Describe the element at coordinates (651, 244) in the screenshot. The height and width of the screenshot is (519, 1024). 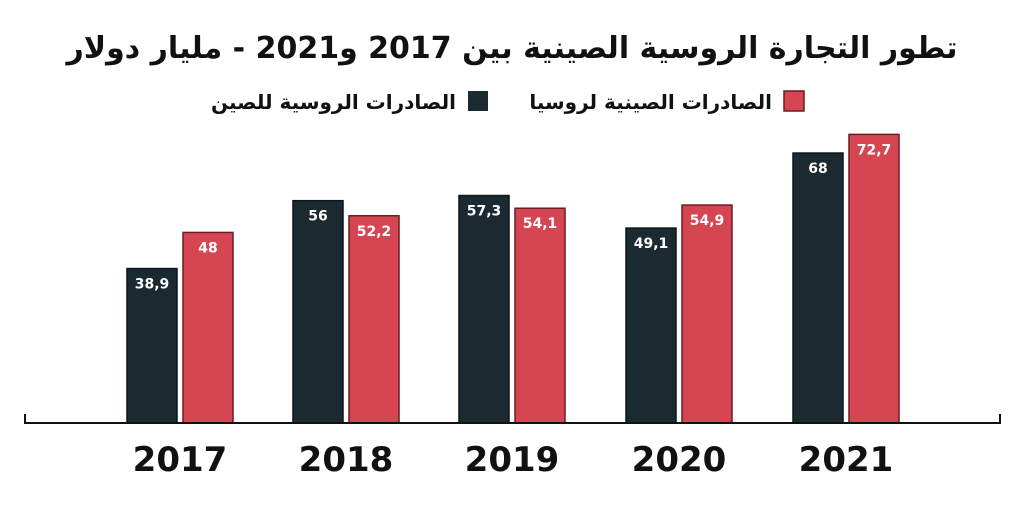
I see `data-label-russia-exports-2020: 49,1` at that location.